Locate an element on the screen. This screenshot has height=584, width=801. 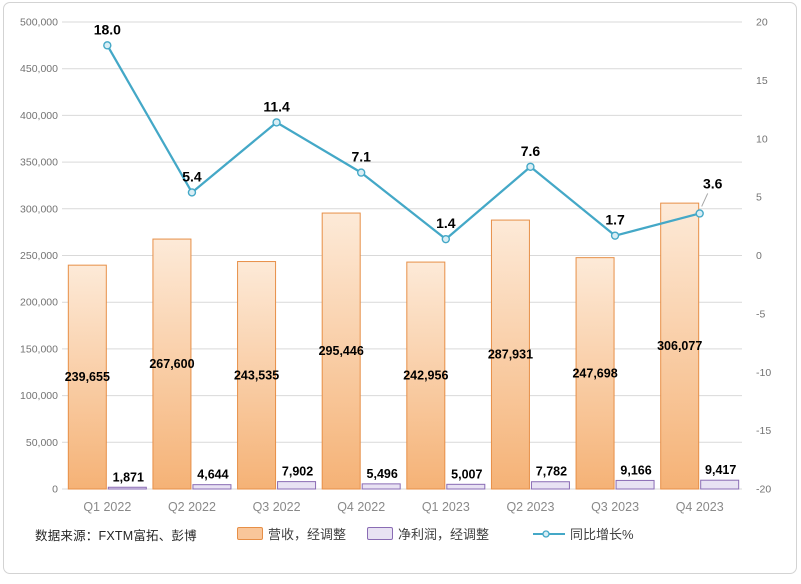
revenue-value-label: 306,077 is located at coordinates (679, 346).